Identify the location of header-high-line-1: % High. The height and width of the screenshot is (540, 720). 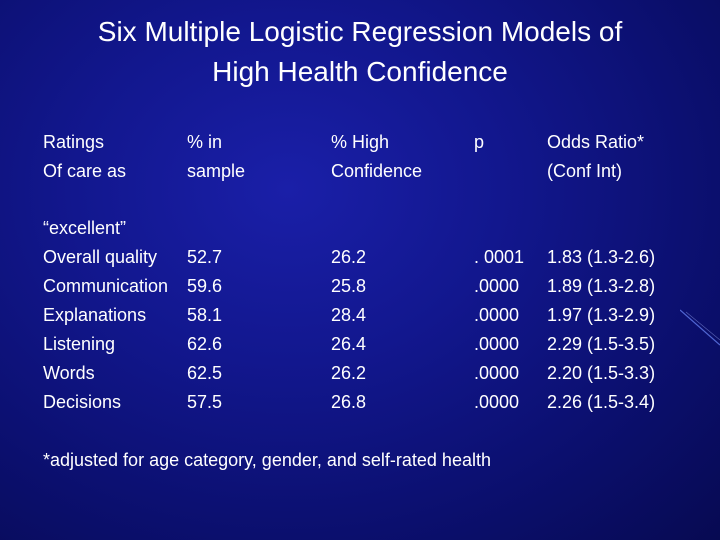
(360, 142).